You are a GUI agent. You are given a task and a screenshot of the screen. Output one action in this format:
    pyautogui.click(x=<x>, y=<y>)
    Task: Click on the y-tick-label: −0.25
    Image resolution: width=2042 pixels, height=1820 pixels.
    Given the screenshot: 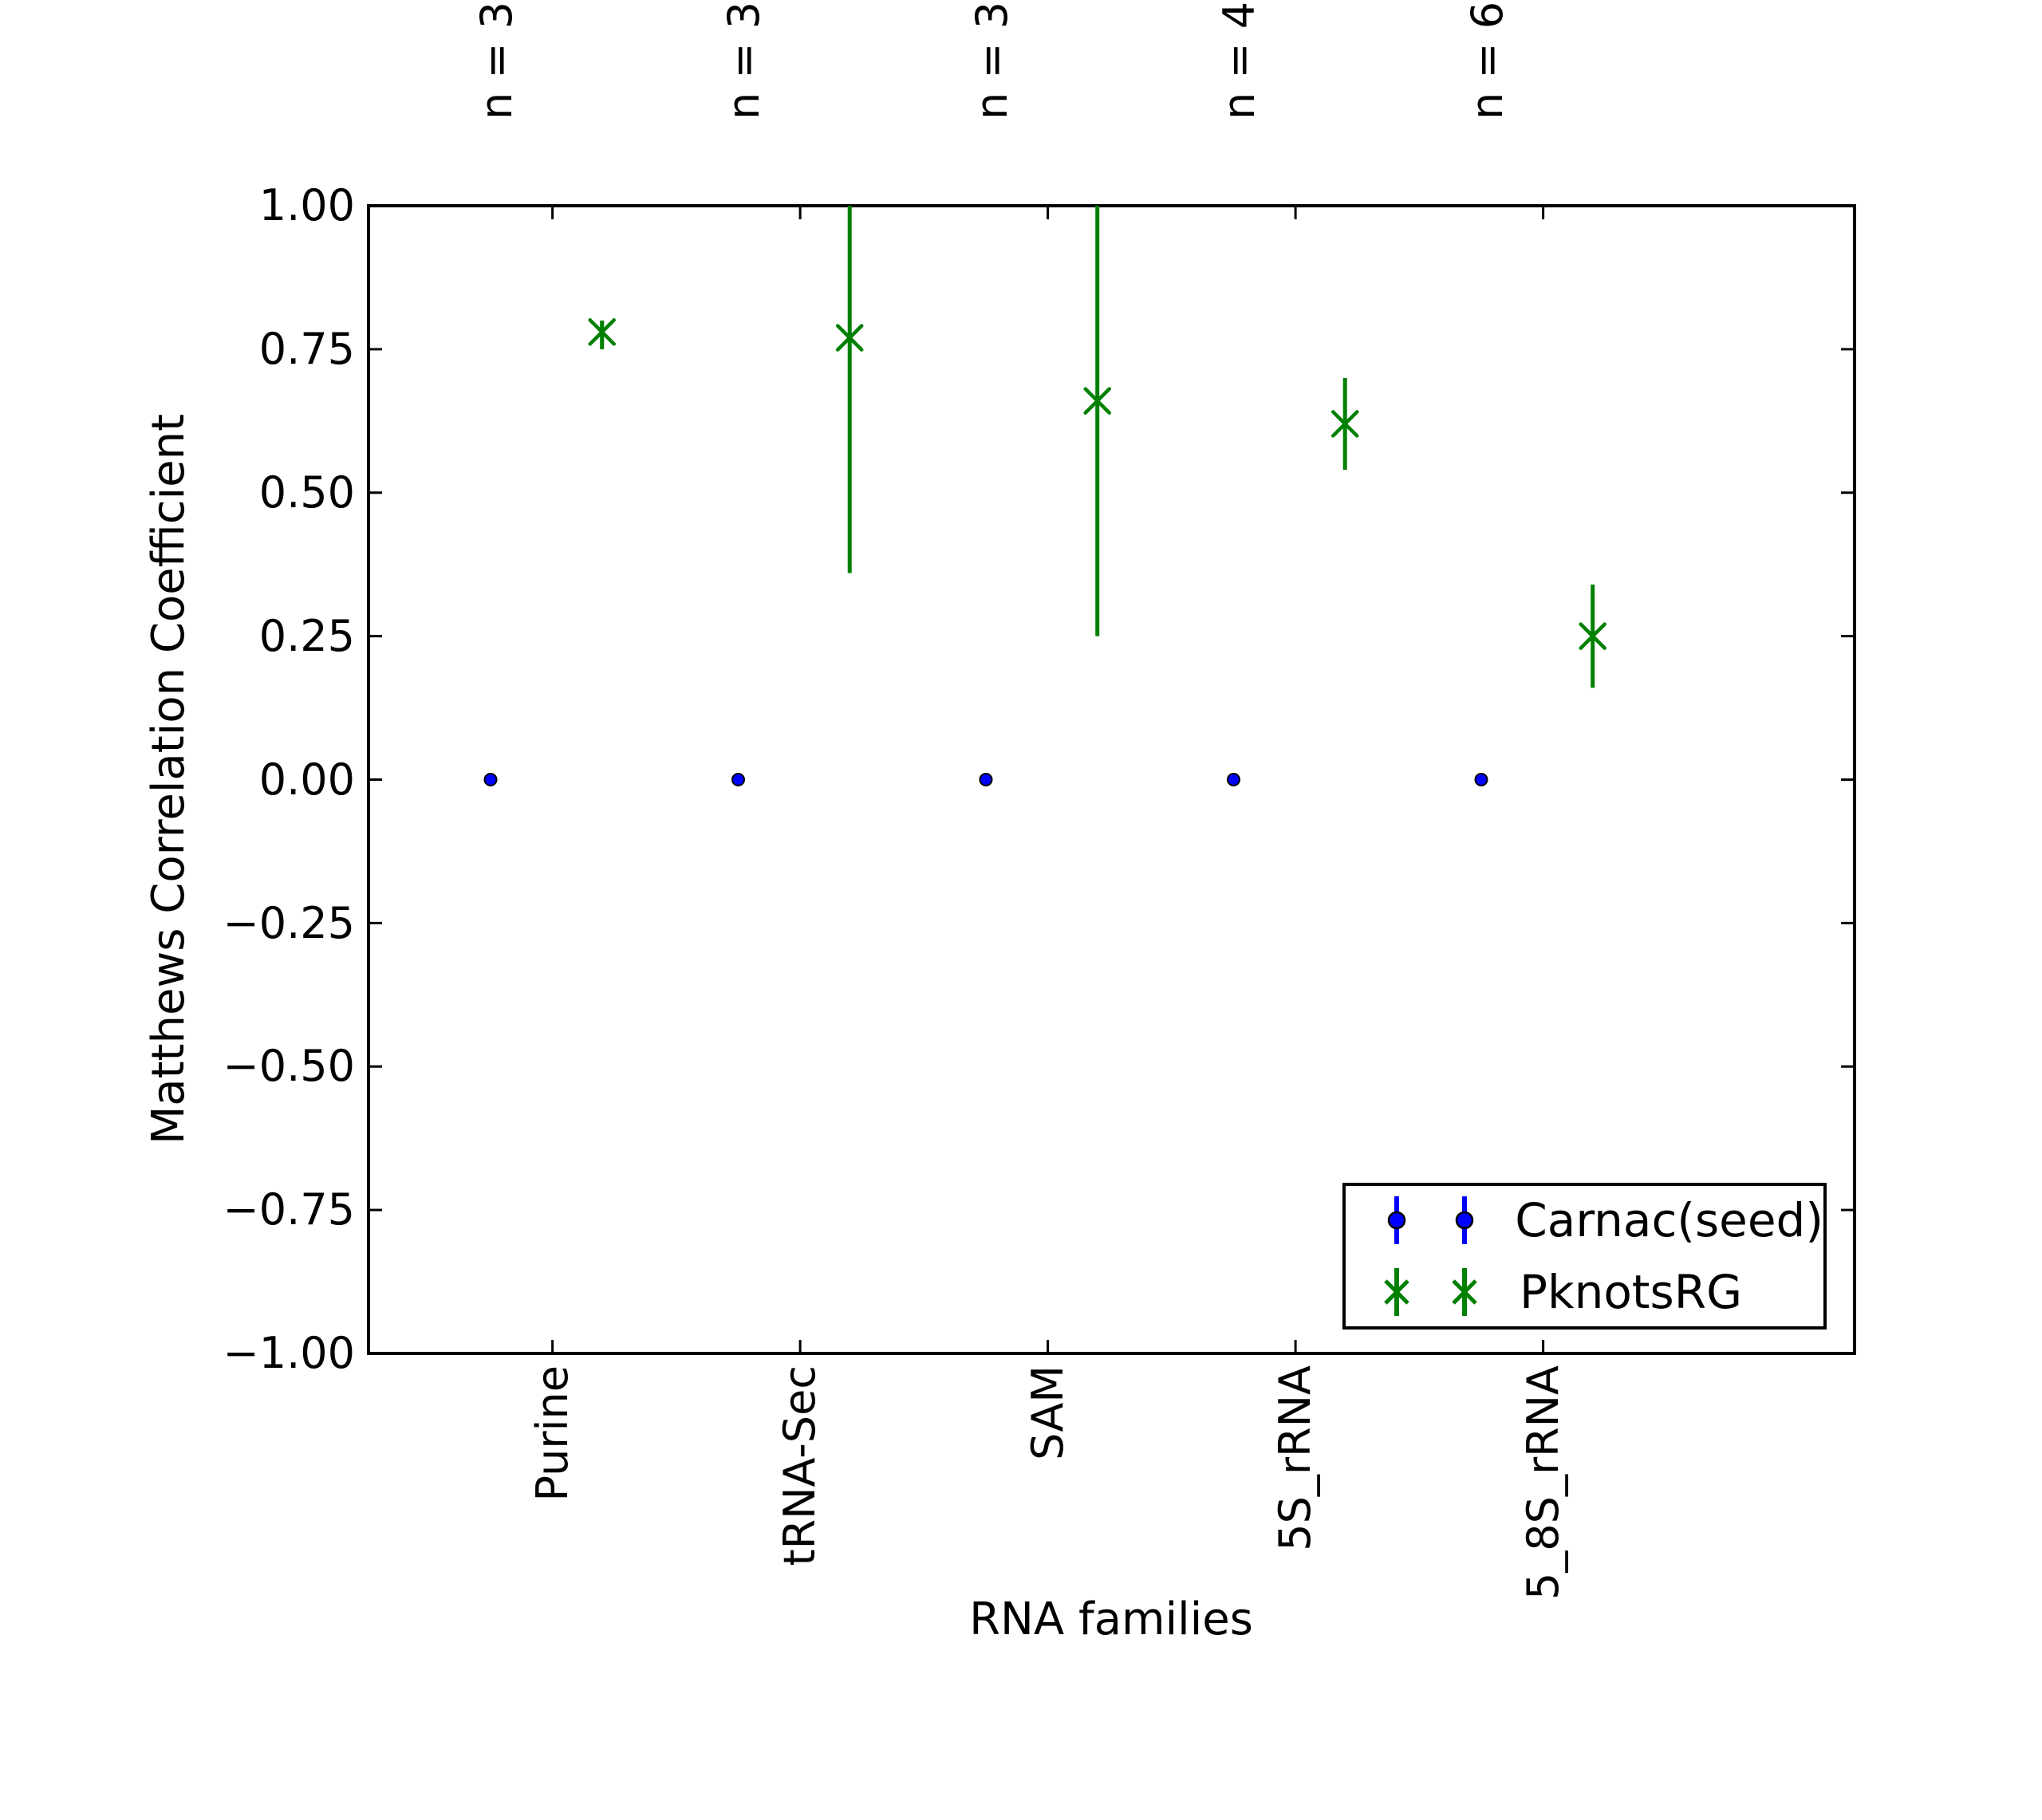 What is the action you would take?
    pyautogui.click(x=289, y=923)
    